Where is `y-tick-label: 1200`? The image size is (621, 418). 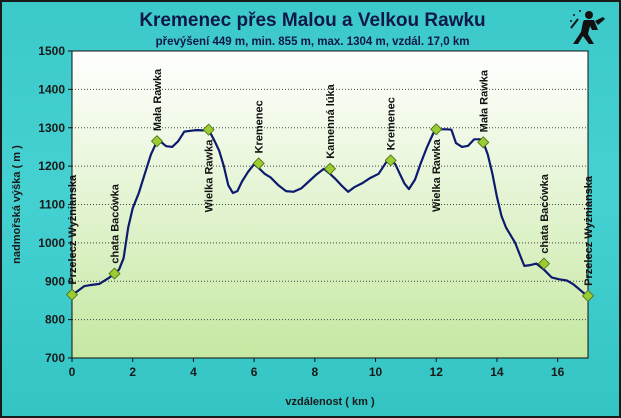
y-tick-label: 1200 is located at coordinates (51, 166).